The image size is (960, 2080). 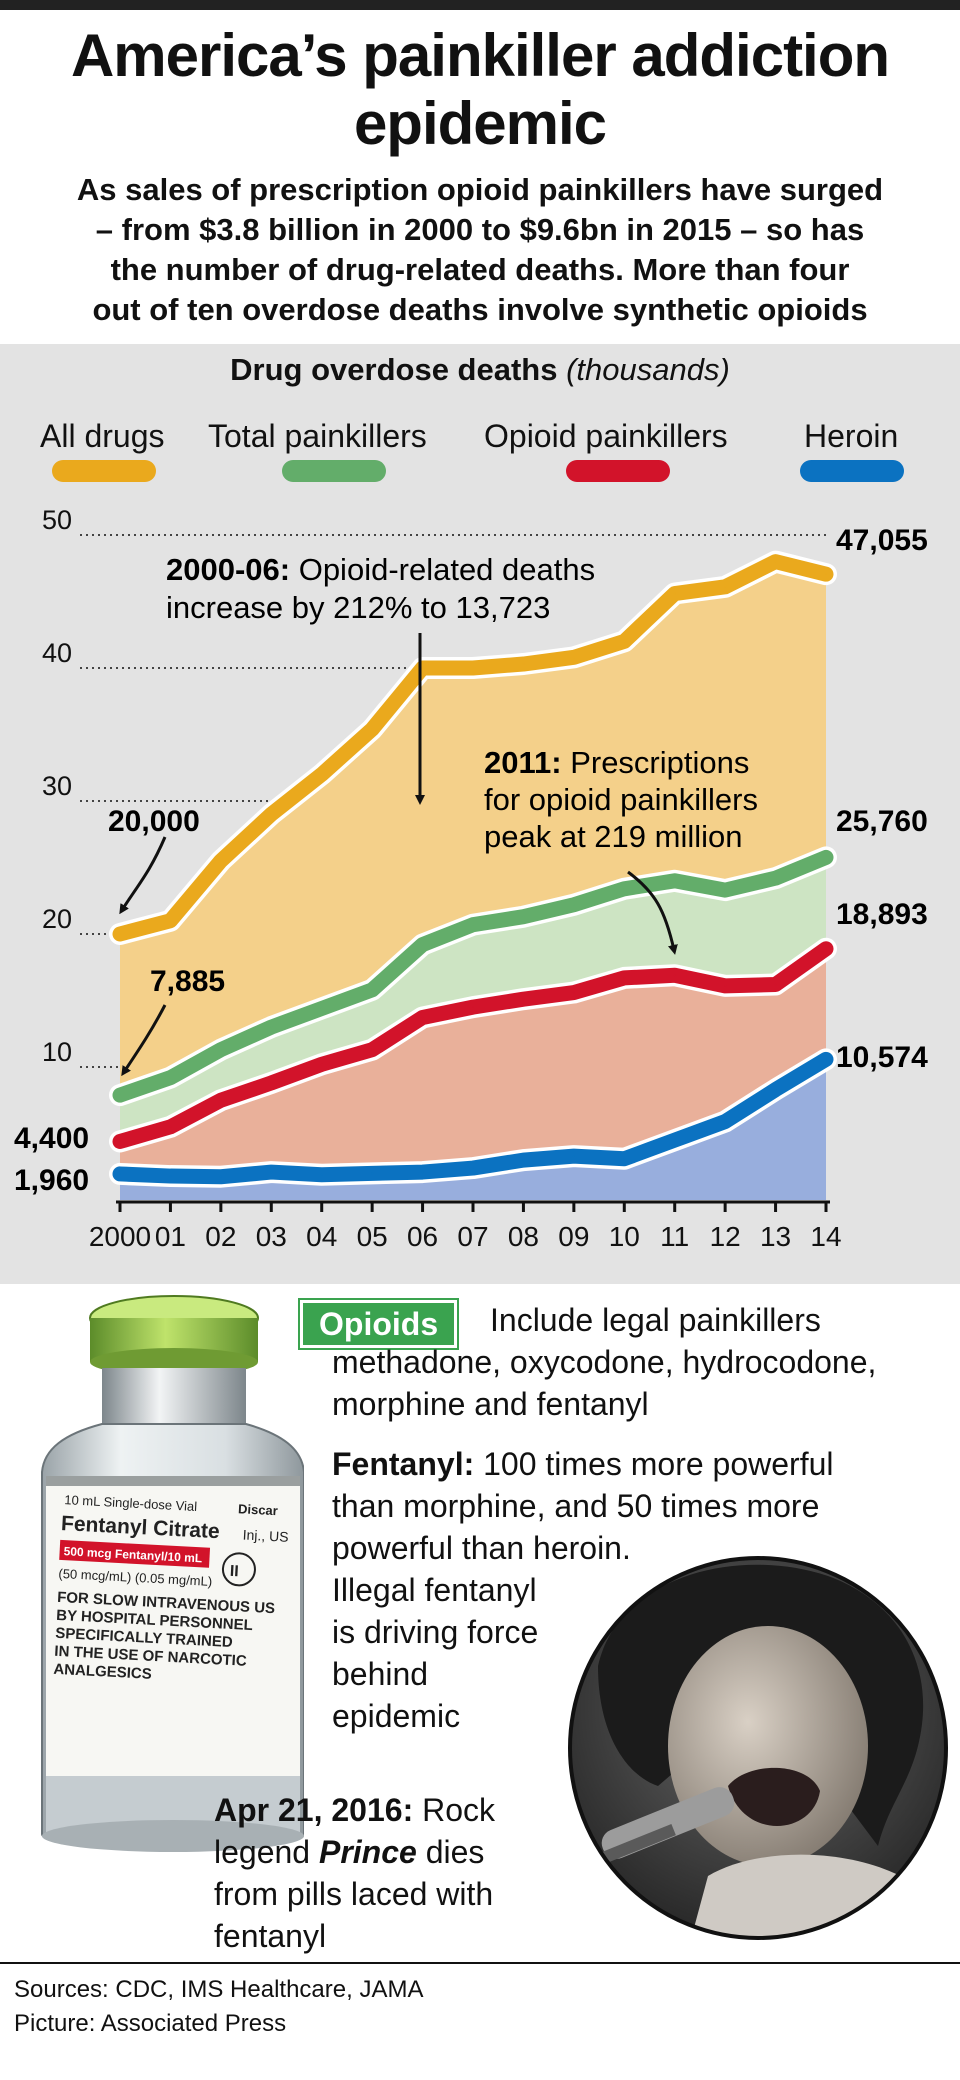 I want to click on x-tick-label-03: 03, so click(x=271, y=1236).